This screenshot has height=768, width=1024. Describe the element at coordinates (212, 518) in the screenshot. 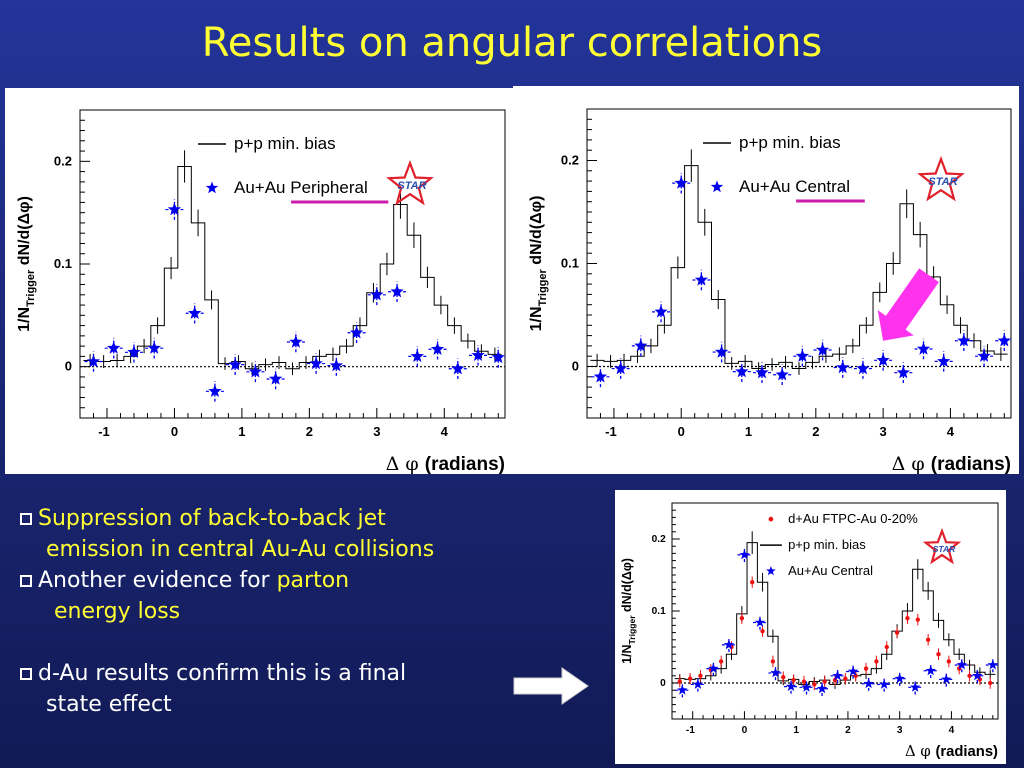

I see `bullet-text: Suppression of back-to-back jet` at that location.